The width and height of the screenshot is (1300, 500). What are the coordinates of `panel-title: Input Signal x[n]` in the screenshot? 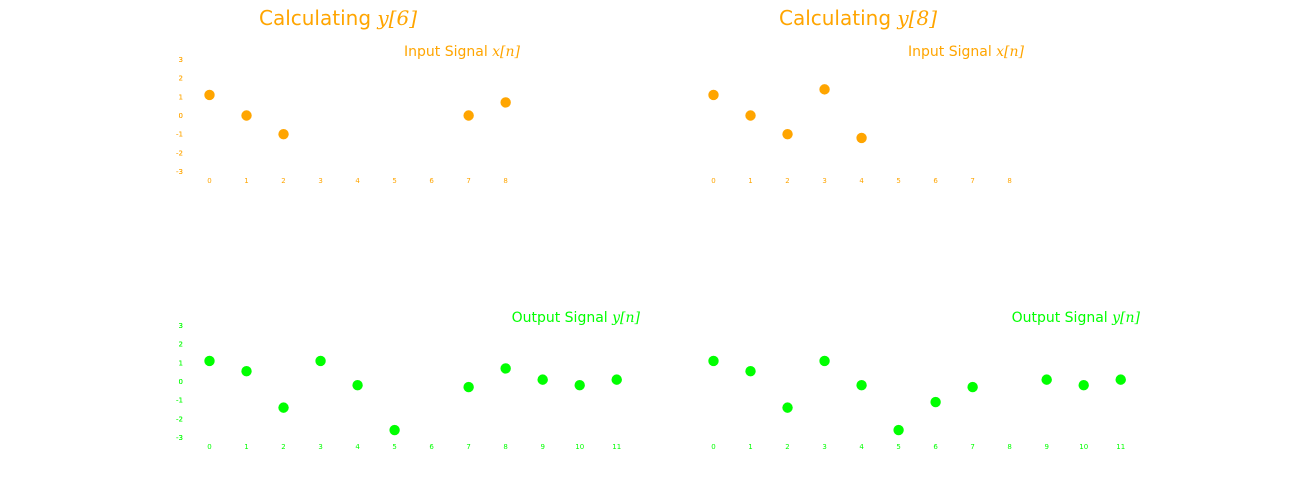 It's located at (966, 52).